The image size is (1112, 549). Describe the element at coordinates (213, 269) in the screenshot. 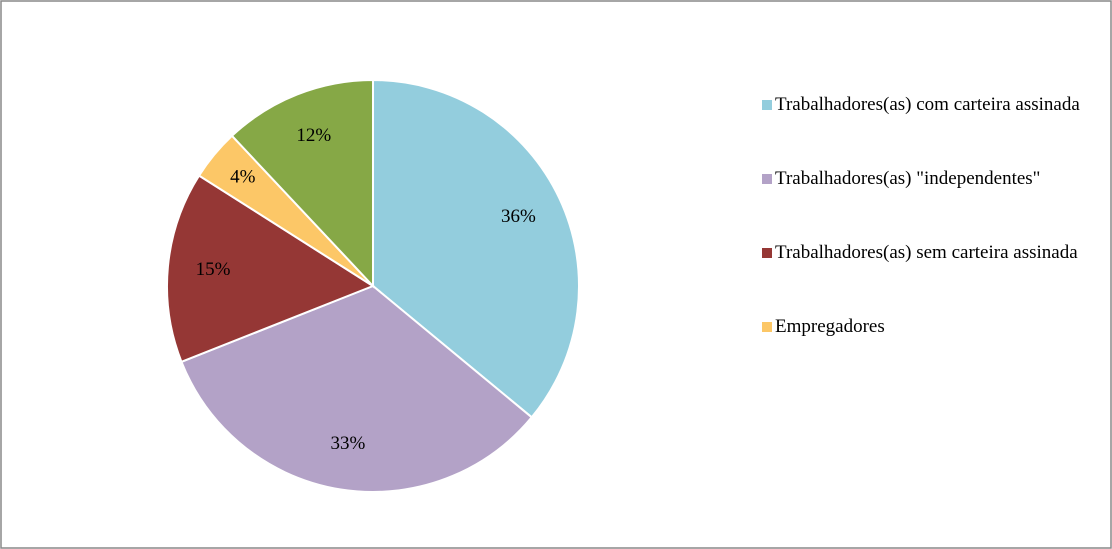

I see `data-label: 15%` at that location.